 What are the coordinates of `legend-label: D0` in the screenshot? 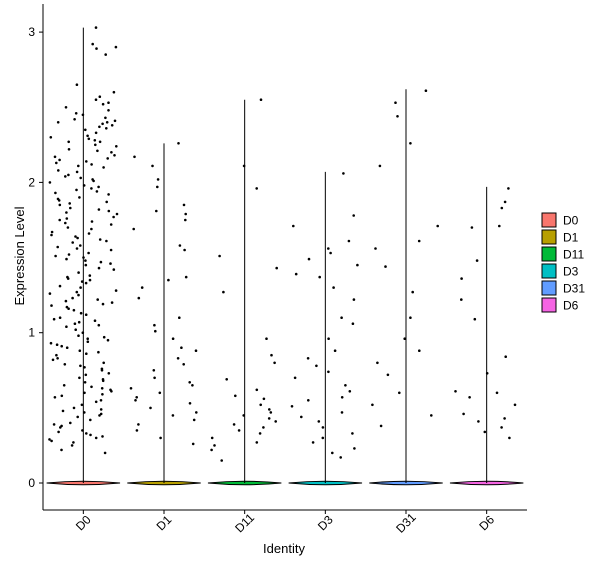 It's located at (571, 221).